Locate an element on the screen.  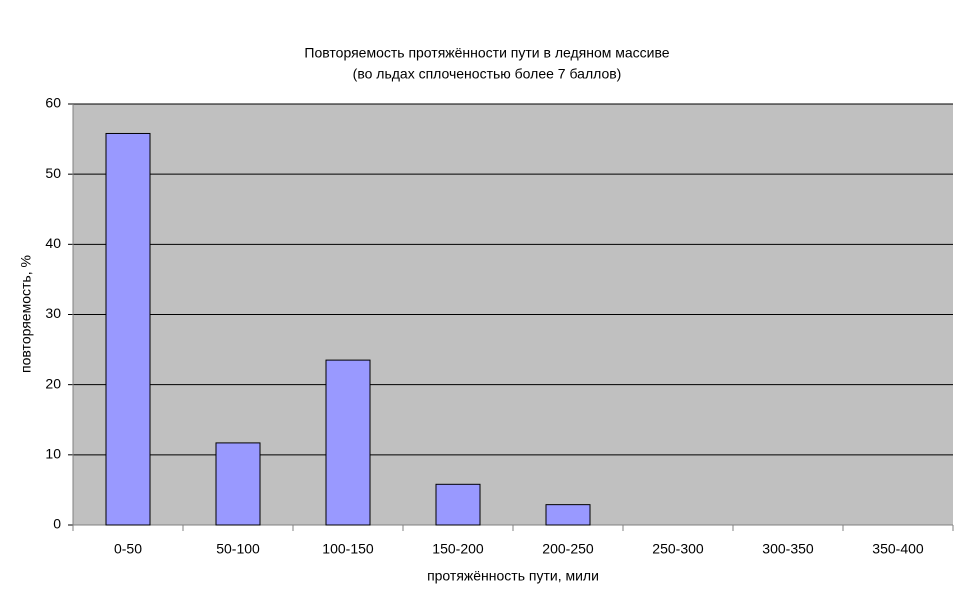
x-axis-label: протяжённость пути, мили is located at coordinates (513, 576).